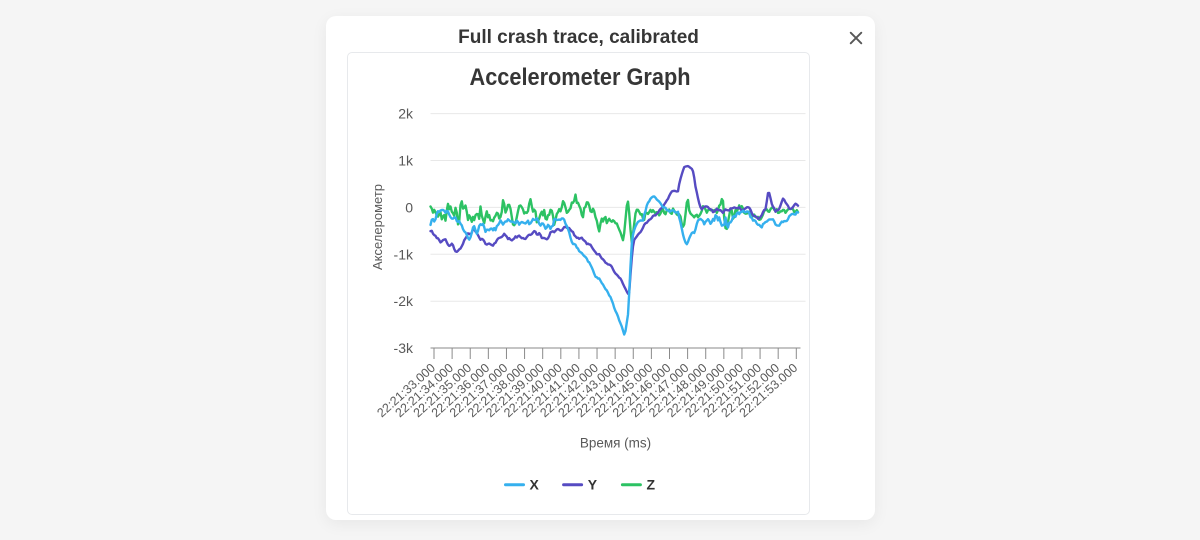  I want to click on svg-text: Y, so click(592, 485).